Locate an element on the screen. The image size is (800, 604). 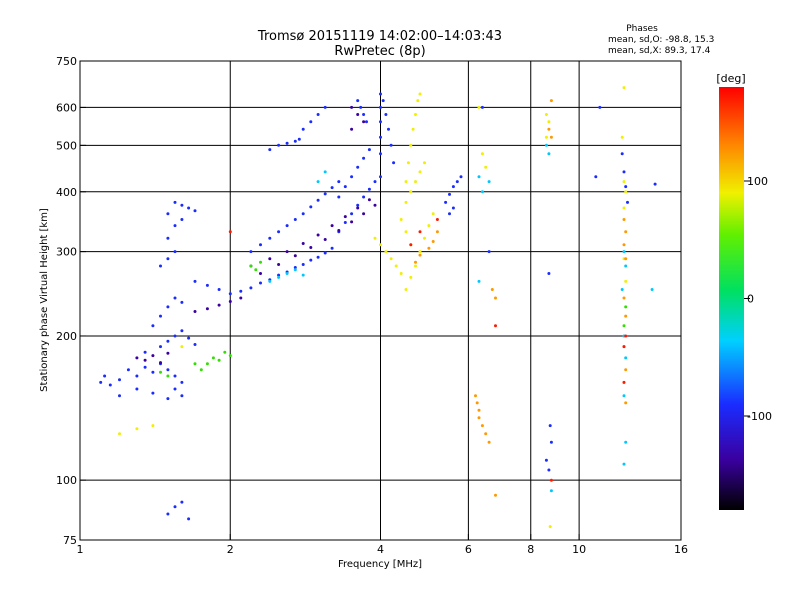
x-tick-label: 8 is located at coordinates (530, 549).